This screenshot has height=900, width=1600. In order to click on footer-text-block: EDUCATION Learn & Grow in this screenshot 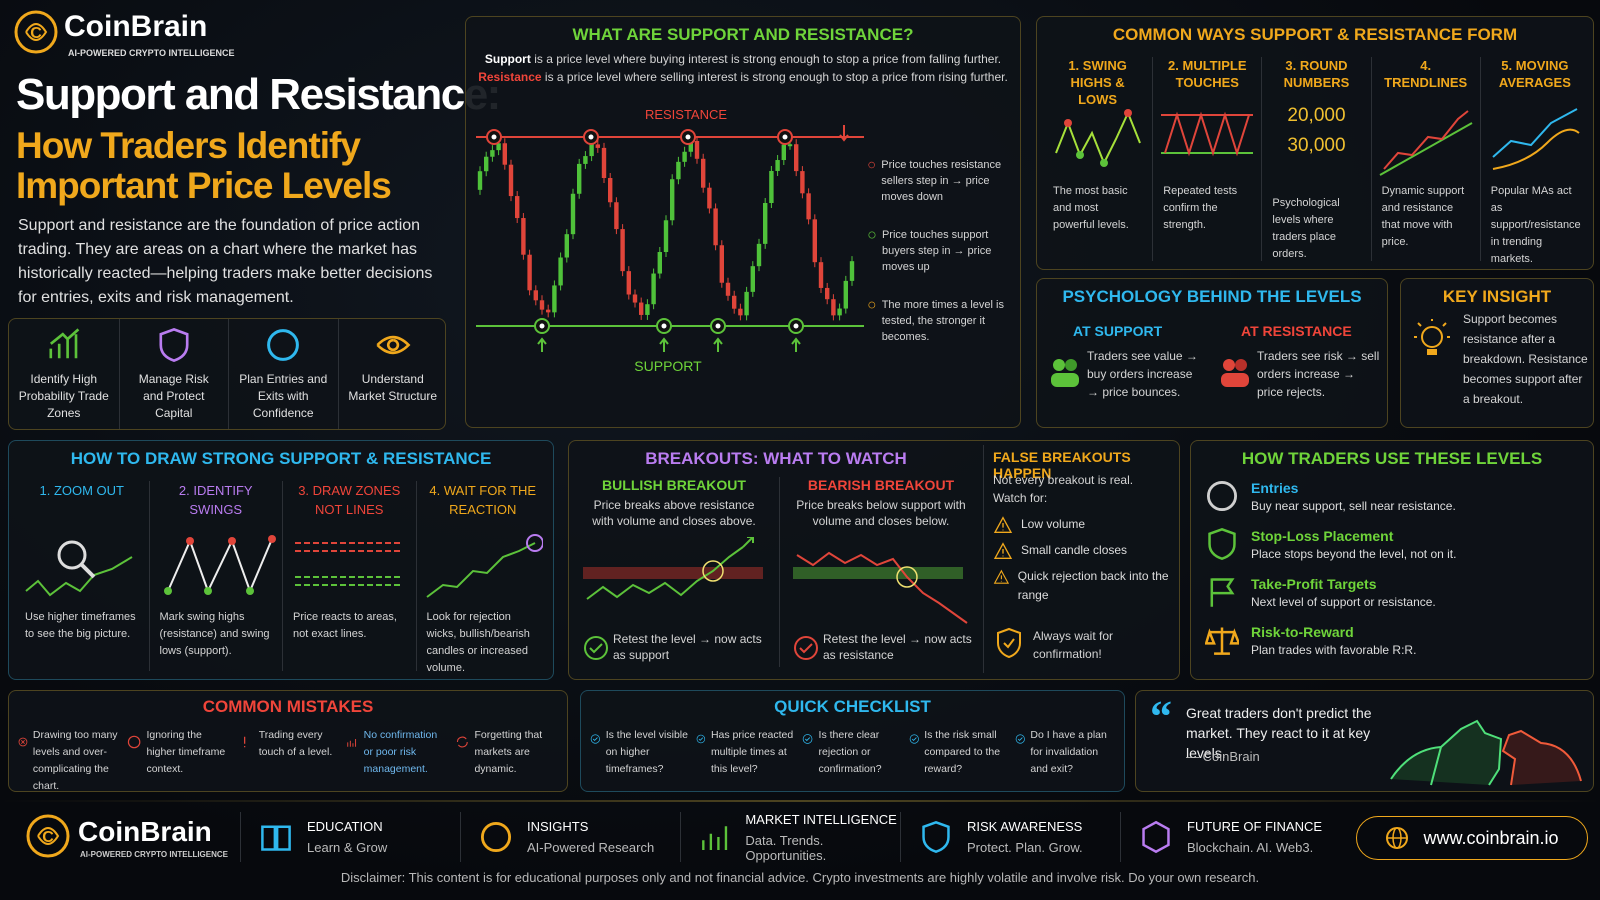, I will do `click(347, 837)`.